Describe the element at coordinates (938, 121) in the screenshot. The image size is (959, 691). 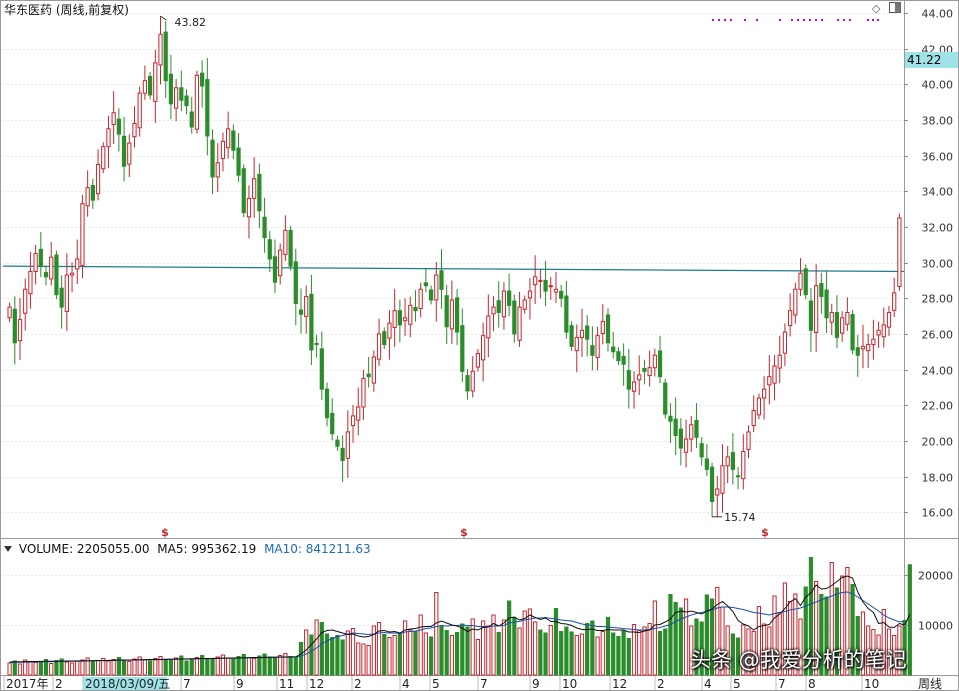
I see `price-tick-label: 38.00` at that location.